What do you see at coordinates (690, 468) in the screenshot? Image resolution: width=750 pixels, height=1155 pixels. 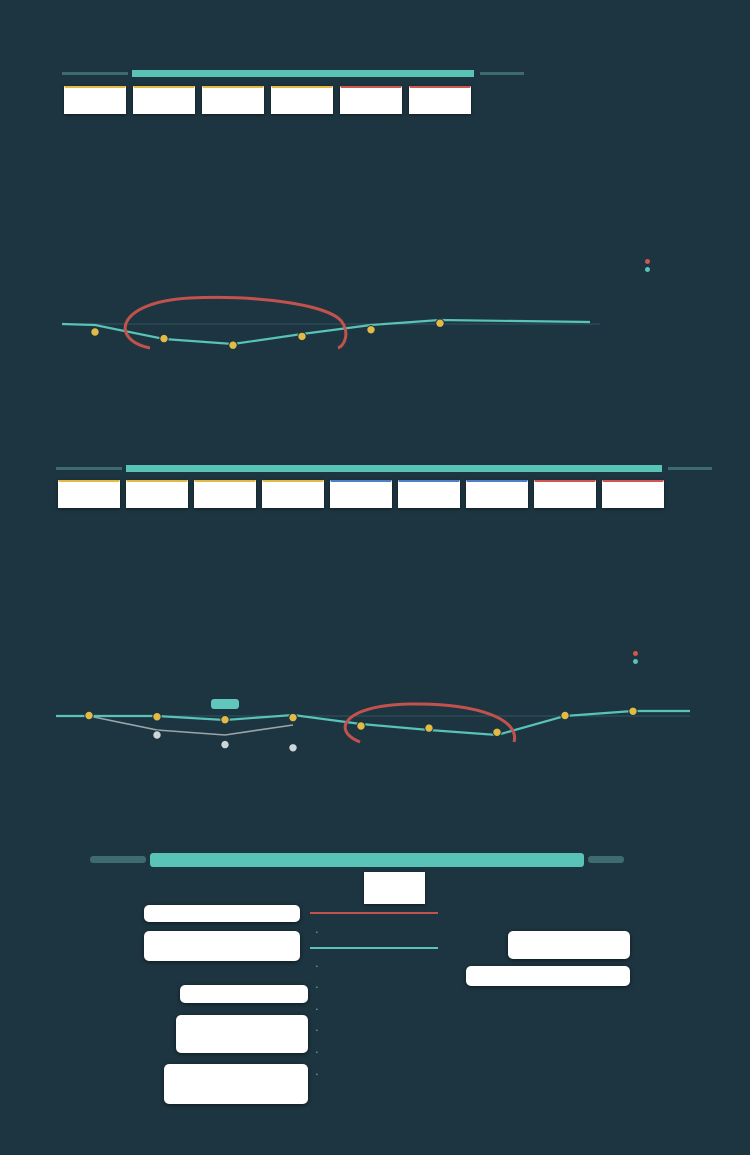 I see `map2-header-bar-right` at bounding box center [690, 468].